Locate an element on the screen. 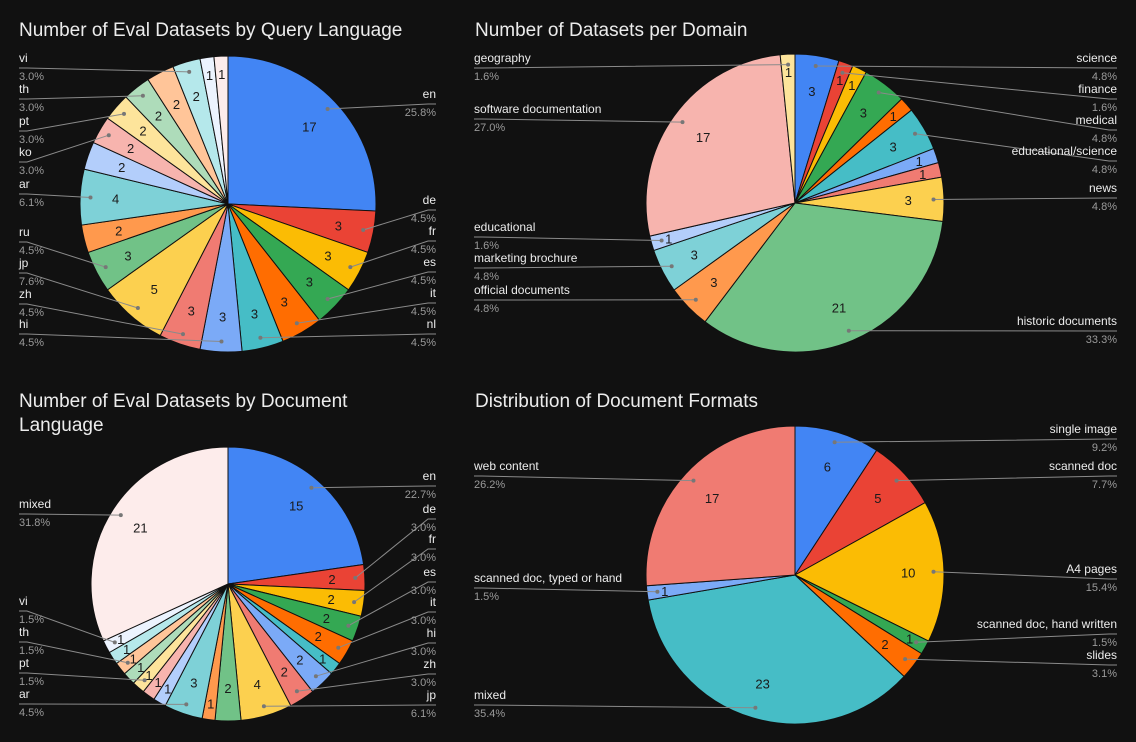 This screenshot has height=742, width=1136. category-label-ru: ru is located at coordinates (24, 232).